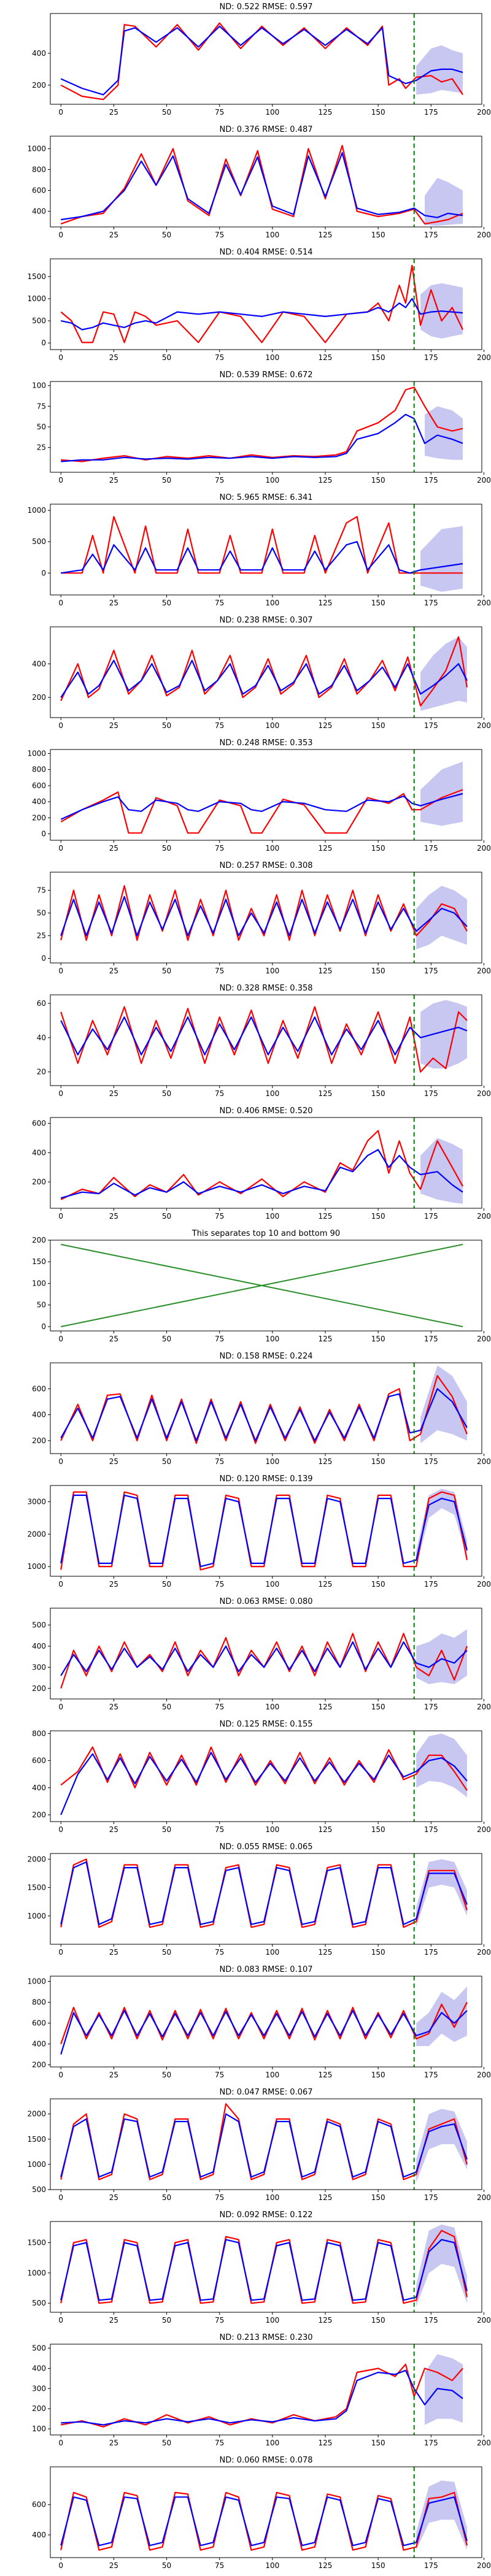  What do you see at coordinates (39, 1667) in the screenshot?
I see `y-tick-label: 300` at bounding box center [39, 1667].